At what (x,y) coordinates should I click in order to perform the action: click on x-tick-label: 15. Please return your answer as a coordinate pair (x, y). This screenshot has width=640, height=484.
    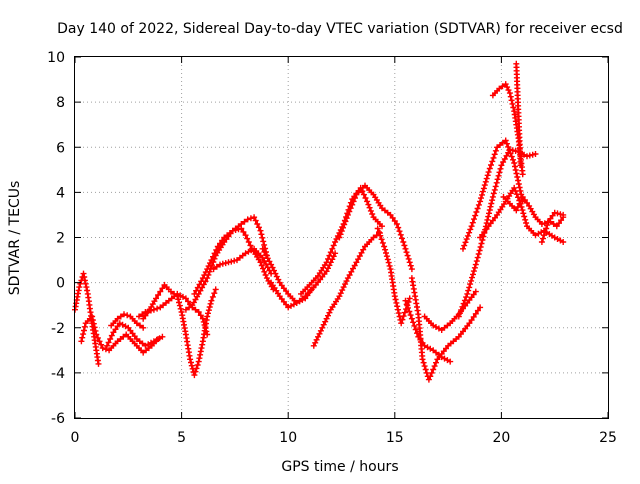
    Looking at the image, I should click on (395, 438).